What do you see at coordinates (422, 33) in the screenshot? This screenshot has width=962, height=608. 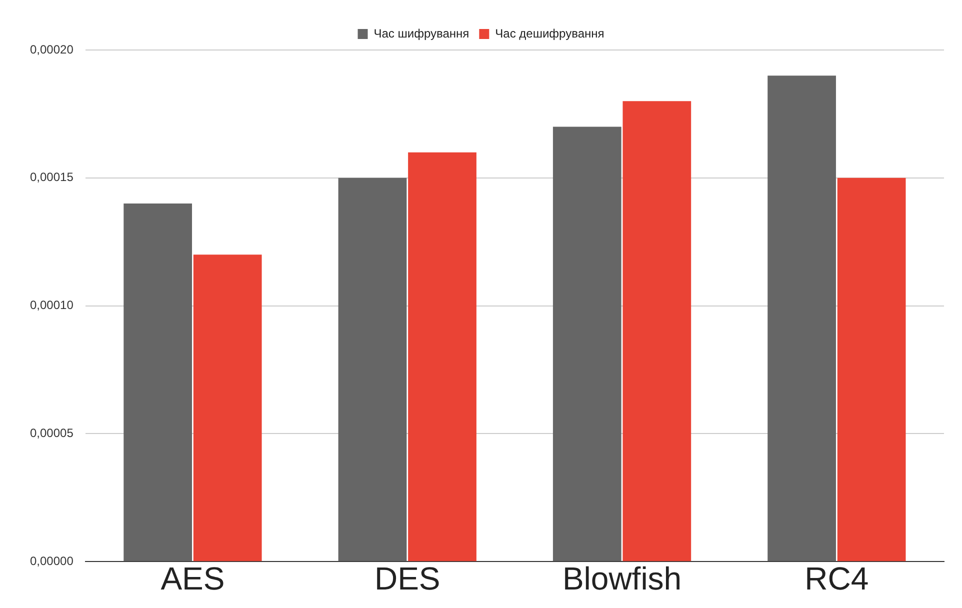 I see `legend-label: Час шифрування` at bounding box center [422, 33].